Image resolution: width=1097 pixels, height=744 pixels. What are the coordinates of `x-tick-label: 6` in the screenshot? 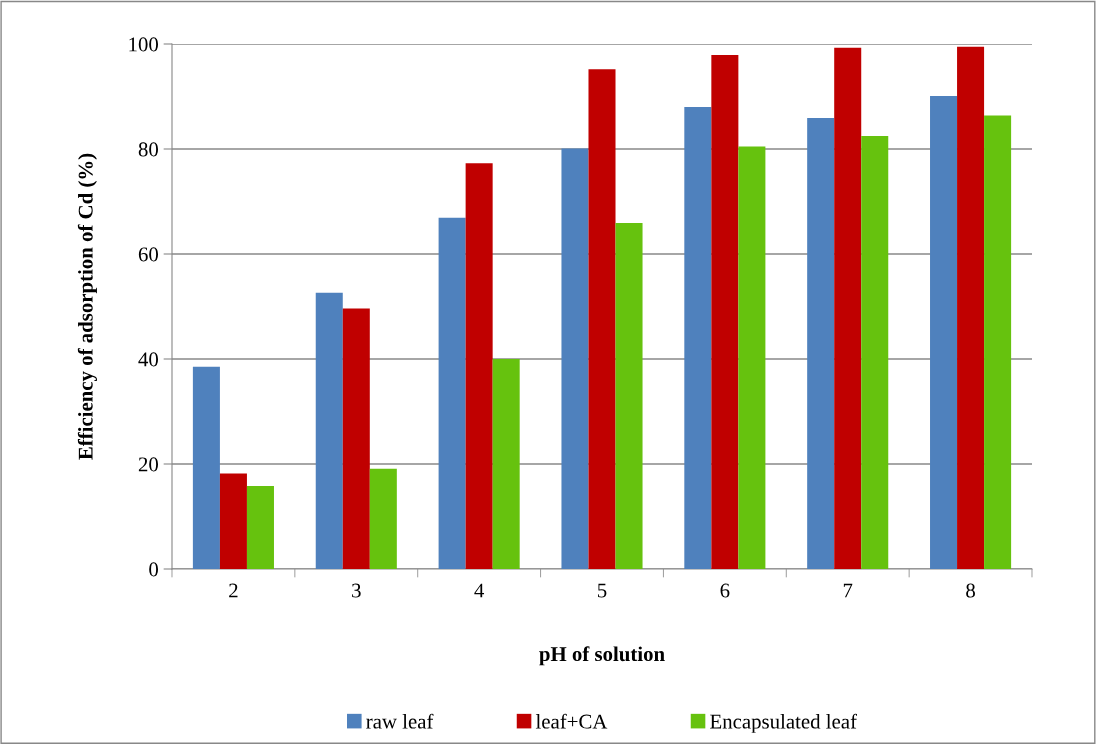 It's located at (725, 590).